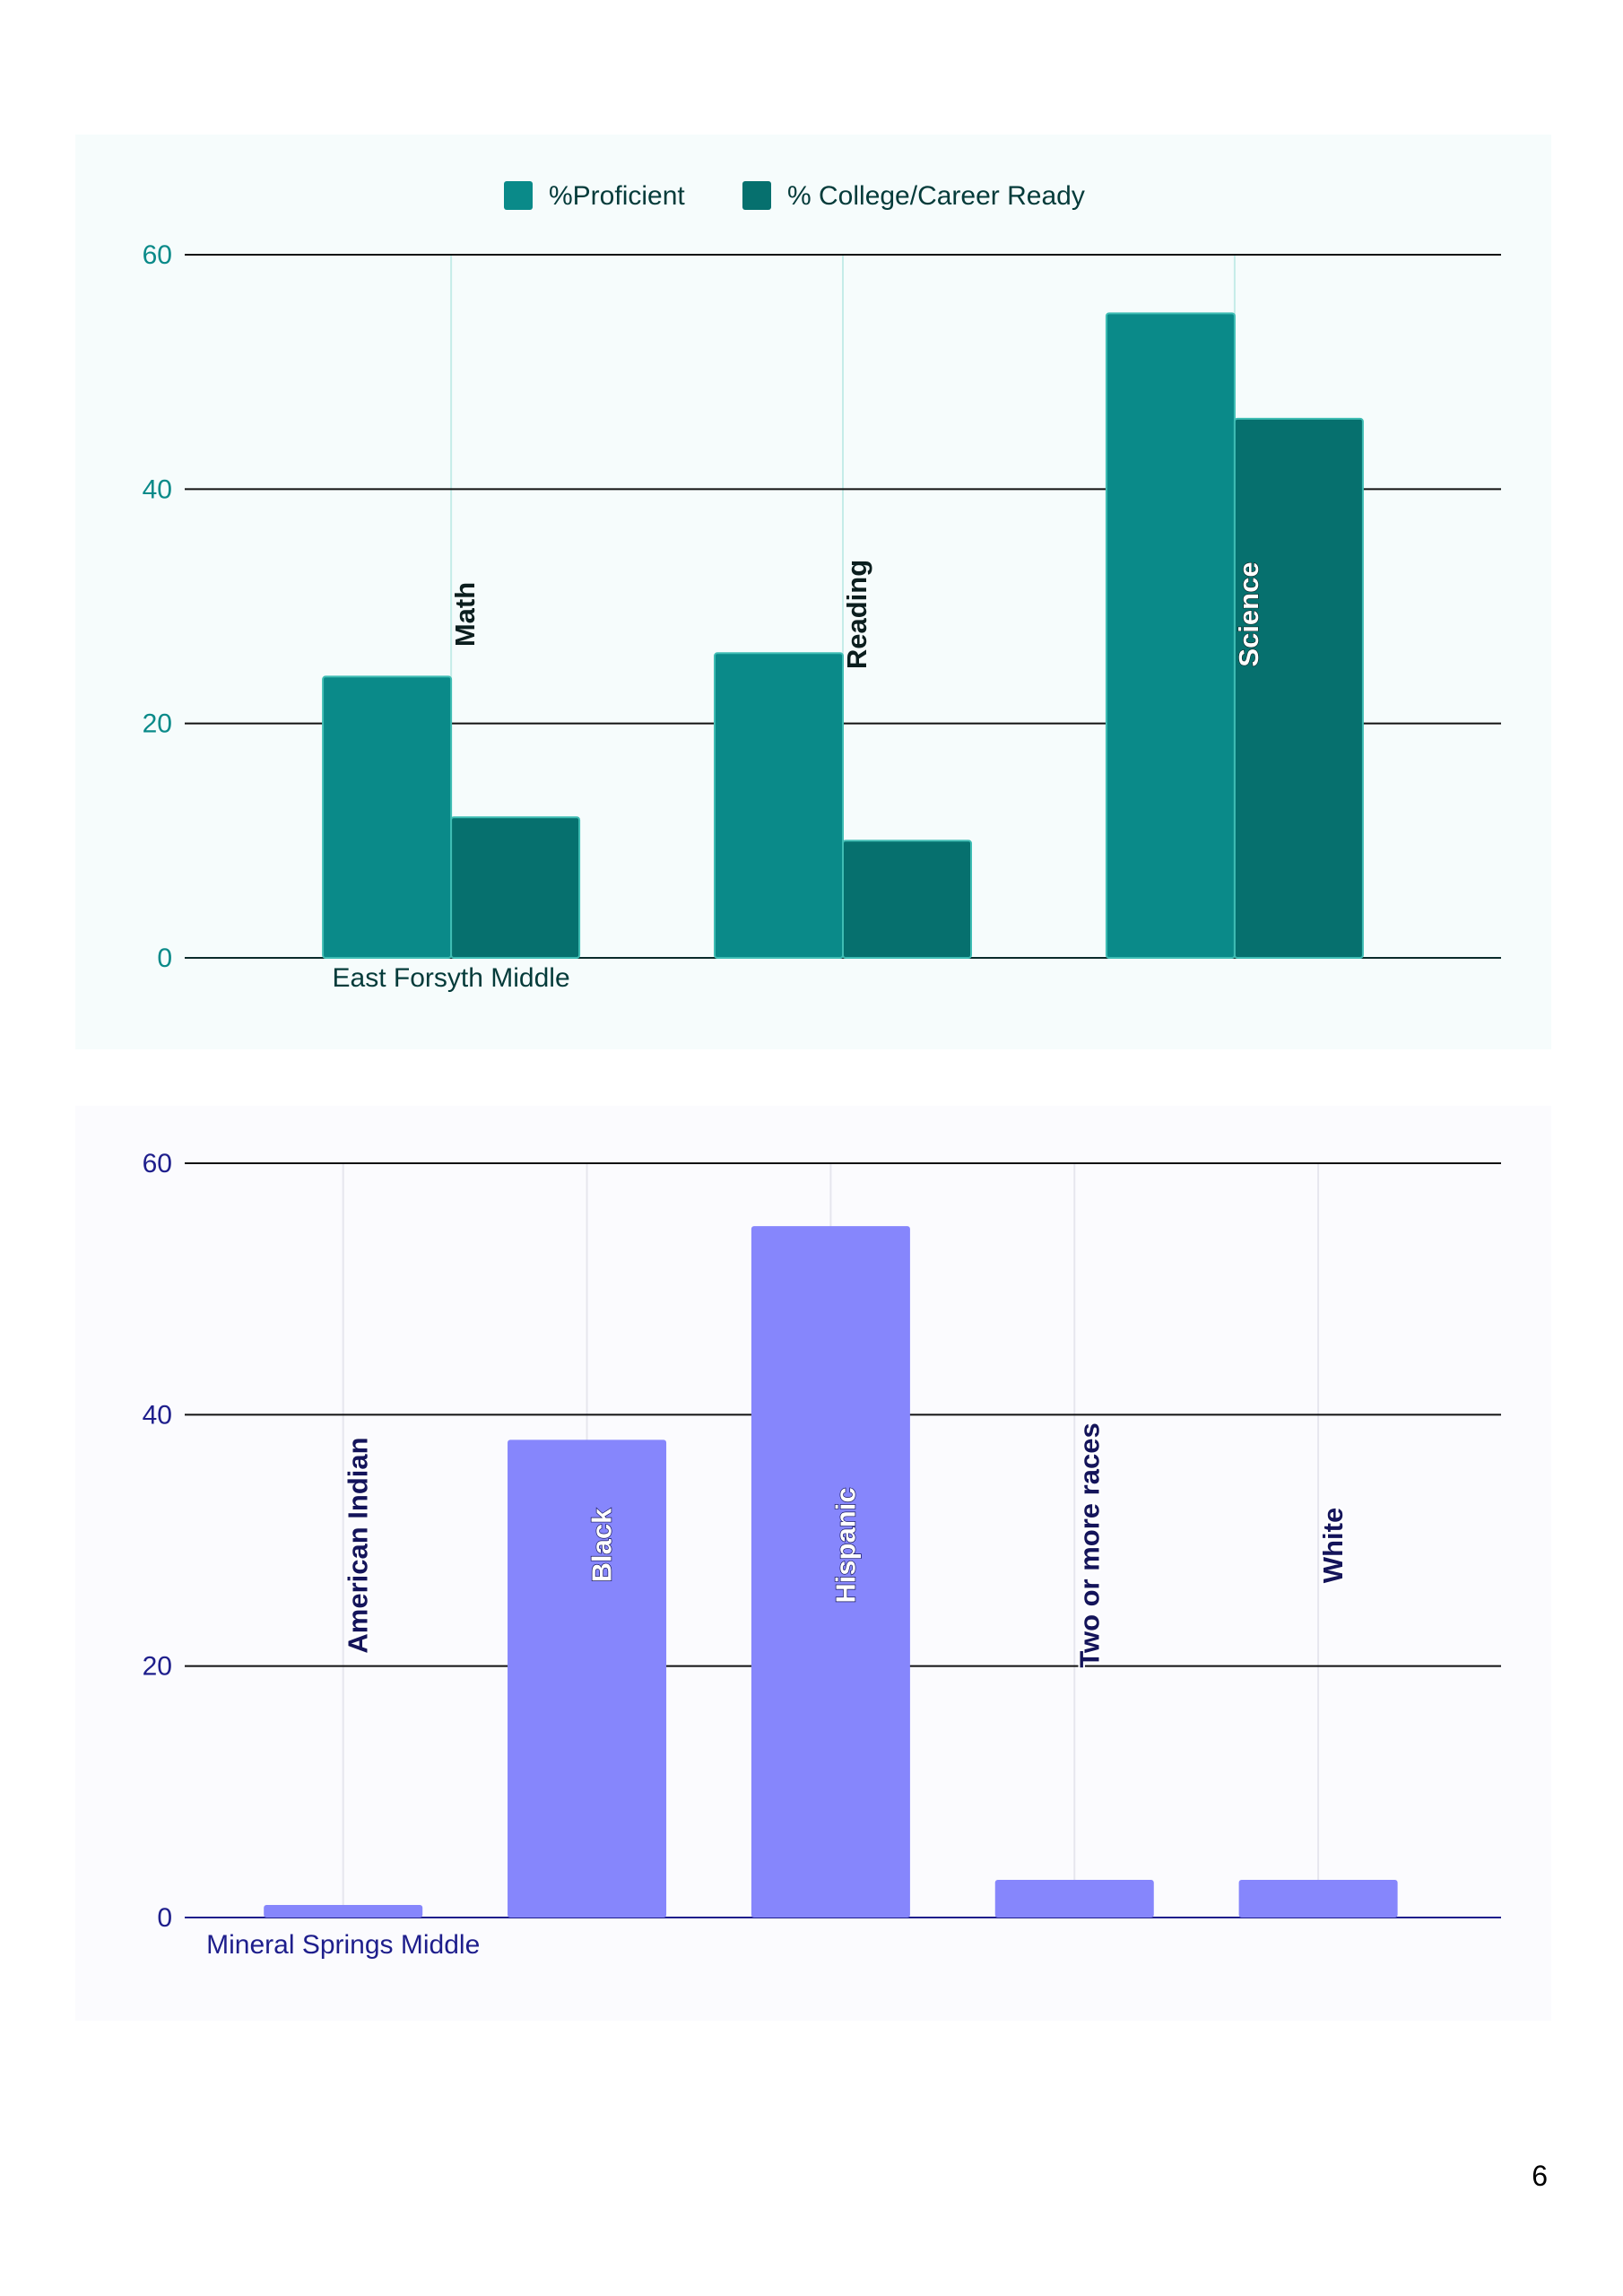  Describe the element at coordinates (1318, 1898) in the screenshot. I see `bar-white` at that location.